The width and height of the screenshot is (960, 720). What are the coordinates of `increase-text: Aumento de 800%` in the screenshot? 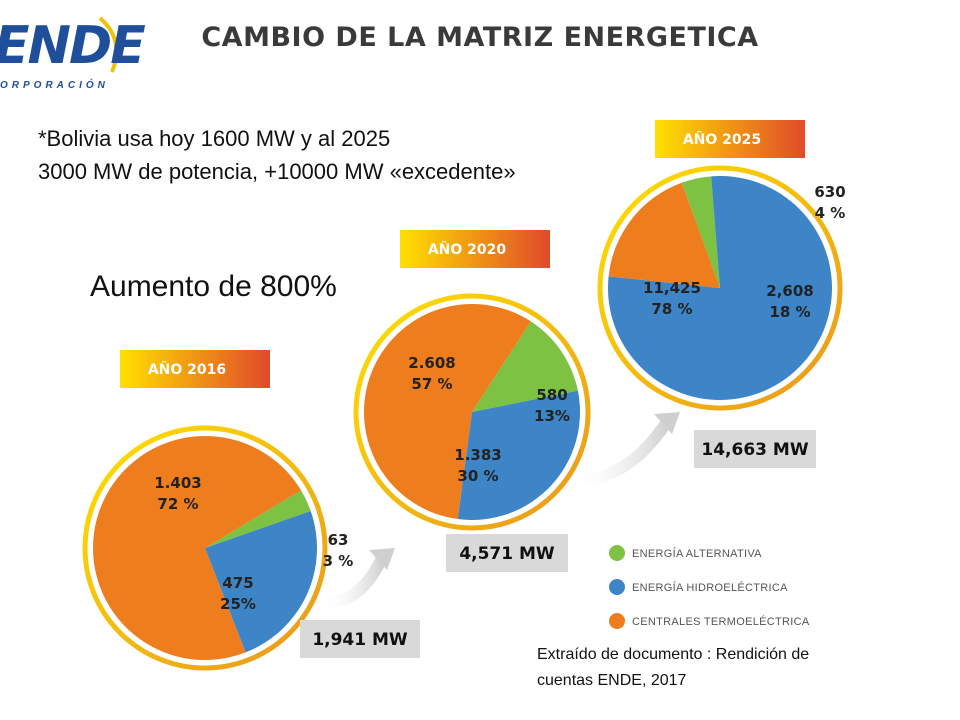 It's located at (213, 286).